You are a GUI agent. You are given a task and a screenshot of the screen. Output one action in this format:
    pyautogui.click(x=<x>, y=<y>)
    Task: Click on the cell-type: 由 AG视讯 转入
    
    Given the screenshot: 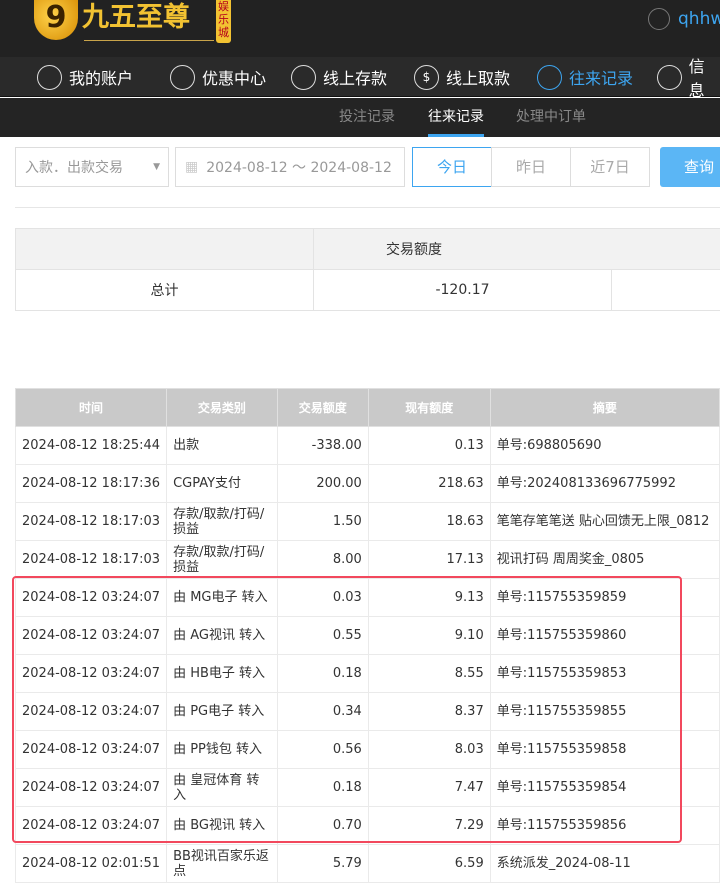 What is the action you would take?
    pyautogui.click(x=222, y=635)
    